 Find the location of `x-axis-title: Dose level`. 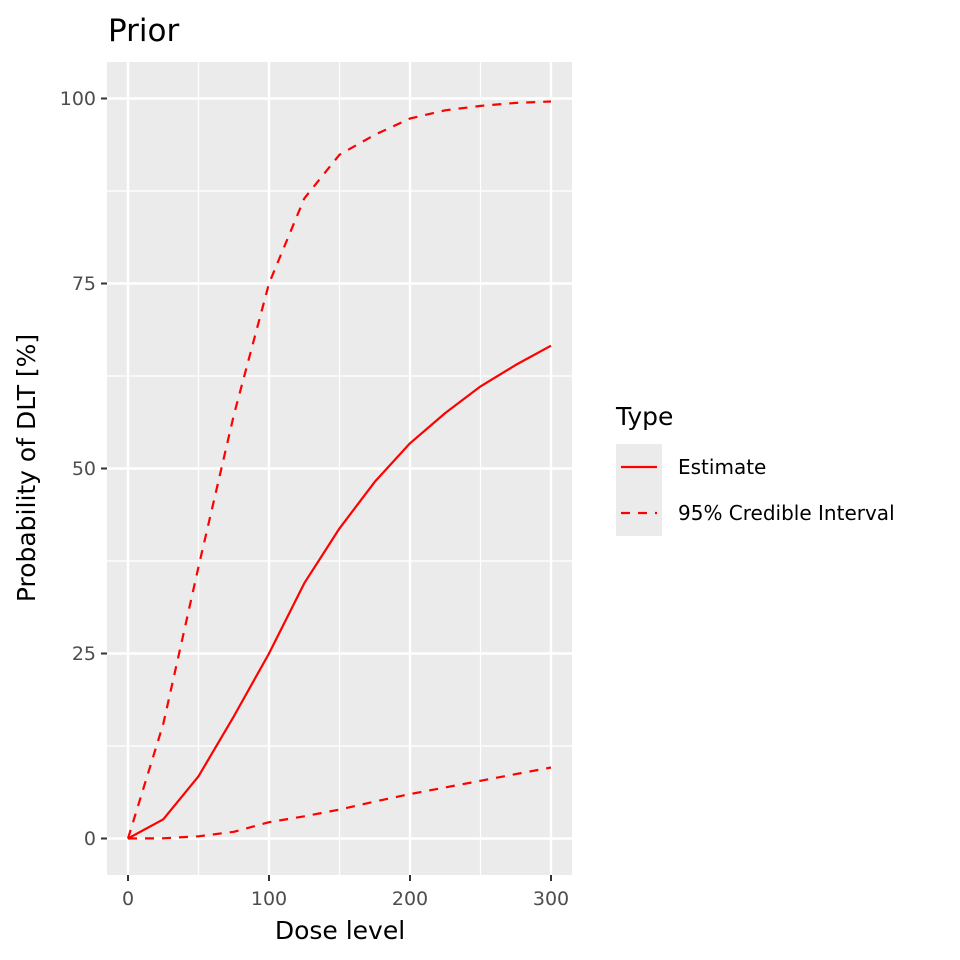

x-axis-title: Dose level is located at coordinates (340, 930).